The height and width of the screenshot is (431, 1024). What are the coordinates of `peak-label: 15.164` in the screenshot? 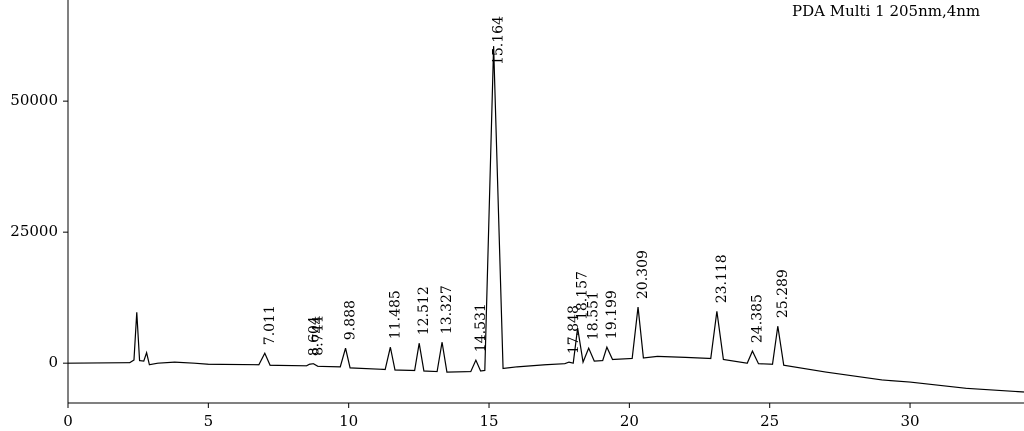 It's located at (499, 40).